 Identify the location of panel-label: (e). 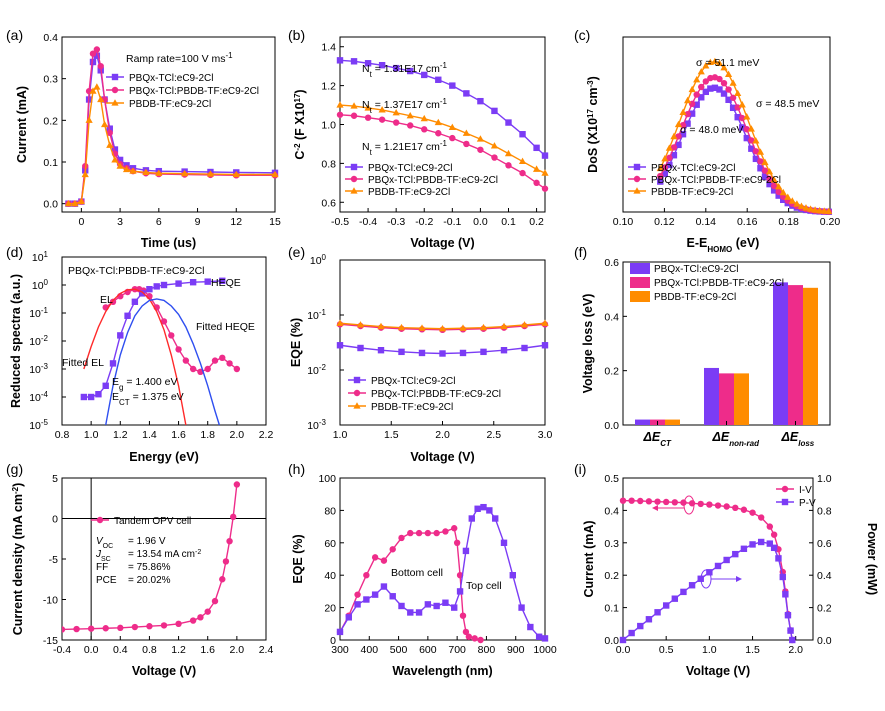
(296, 252).